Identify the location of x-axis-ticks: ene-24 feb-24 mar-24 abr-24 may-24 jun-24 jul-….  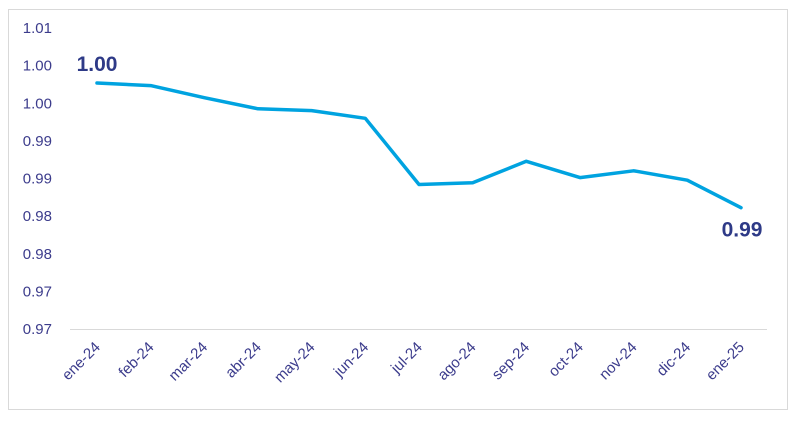
(403, 362).